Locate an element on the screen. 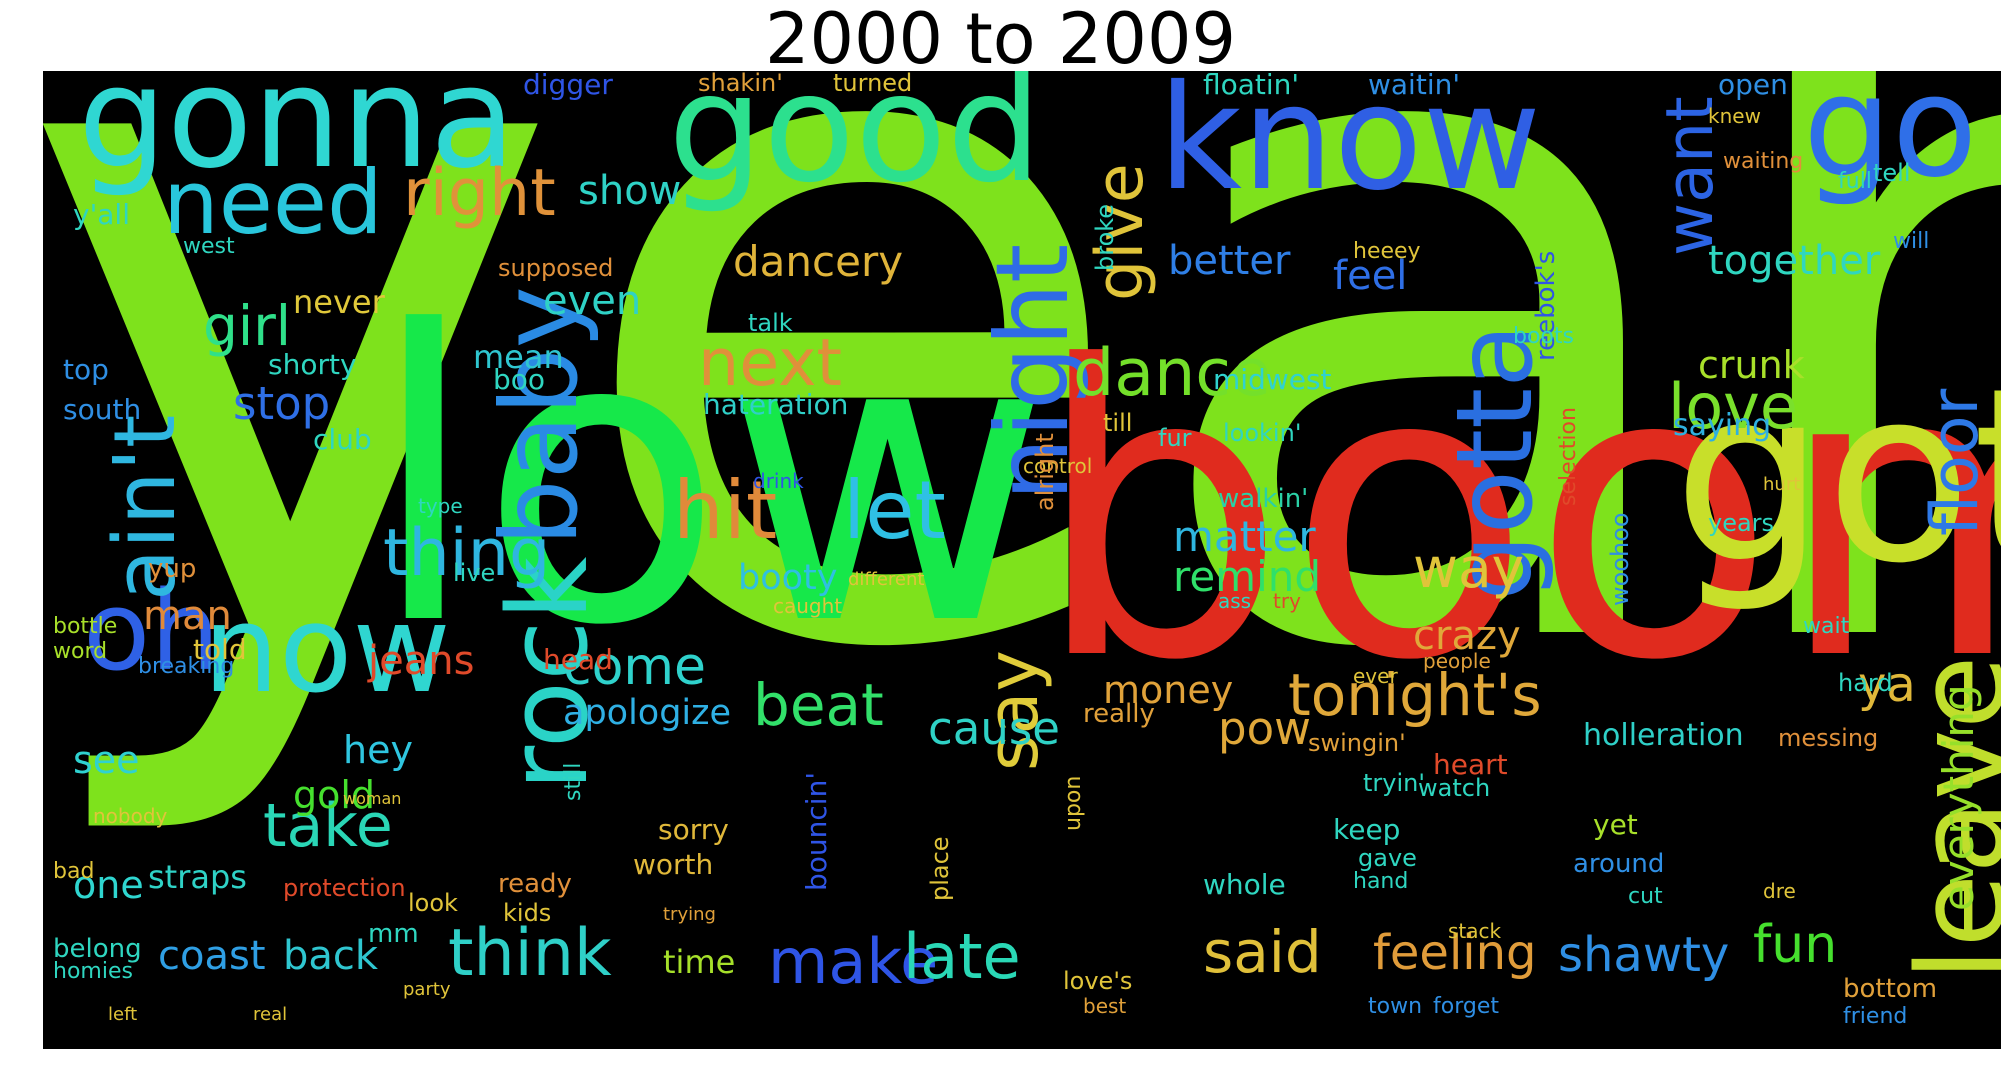 The width and height of the screenshot is (2001, 1074). word-together: together is located at coordinates (1794, 261).